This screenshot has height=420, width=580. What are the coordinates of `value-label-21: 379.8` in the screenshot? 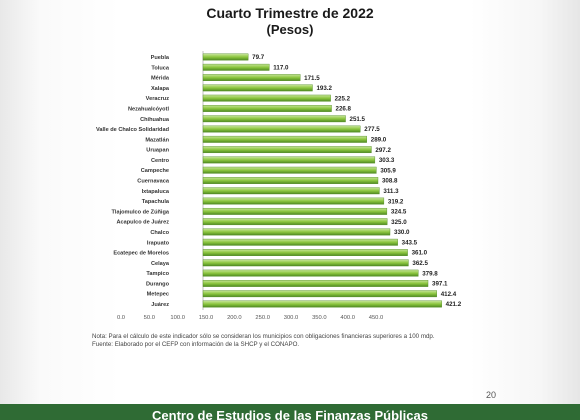 It's located at (430, 273).